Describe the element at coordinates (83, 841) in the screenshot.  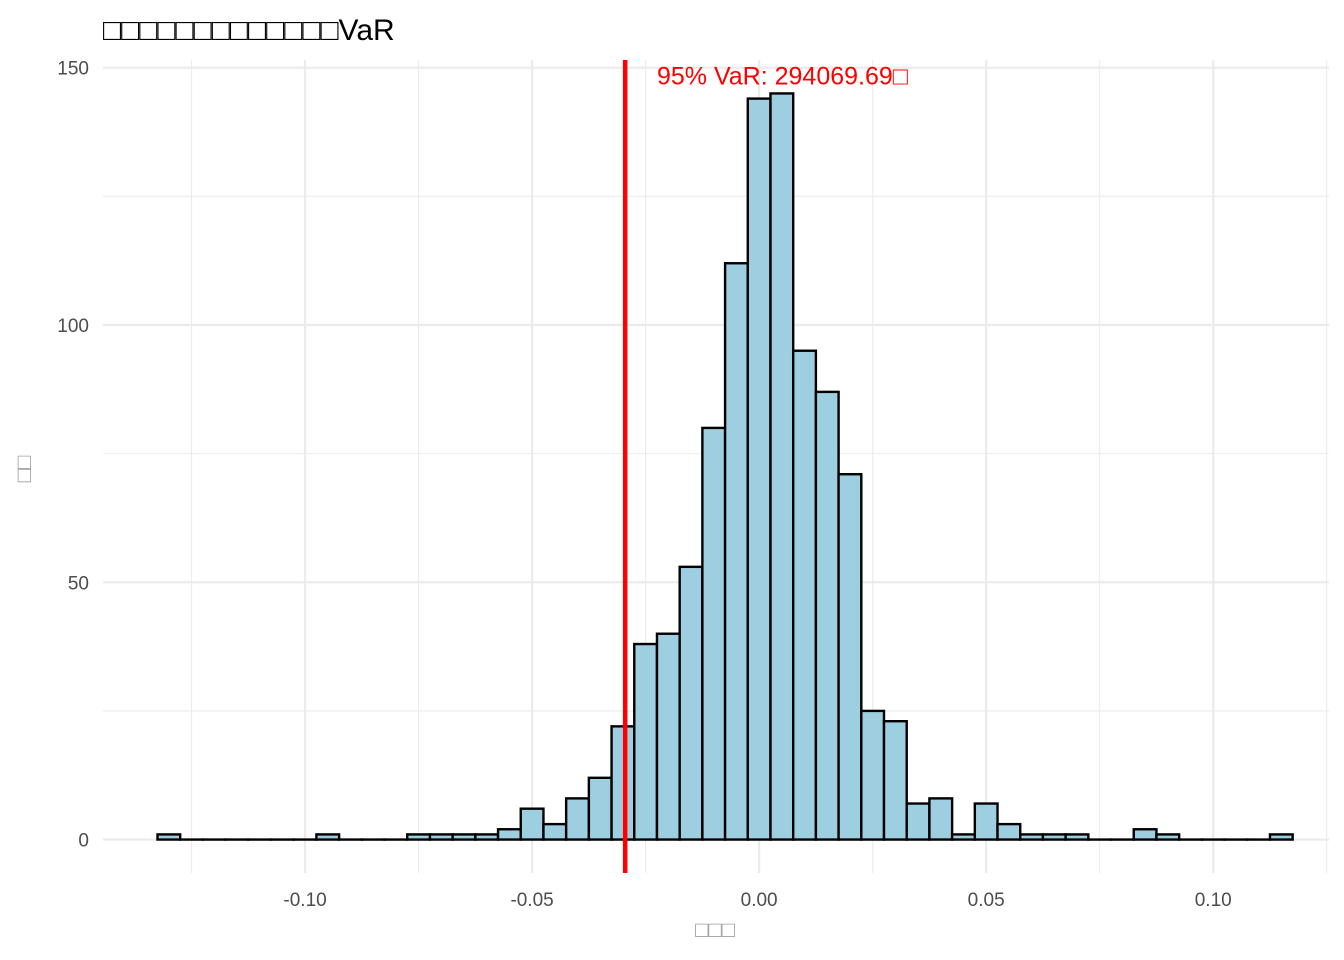
I see `y-tick-label: 0` at that location.